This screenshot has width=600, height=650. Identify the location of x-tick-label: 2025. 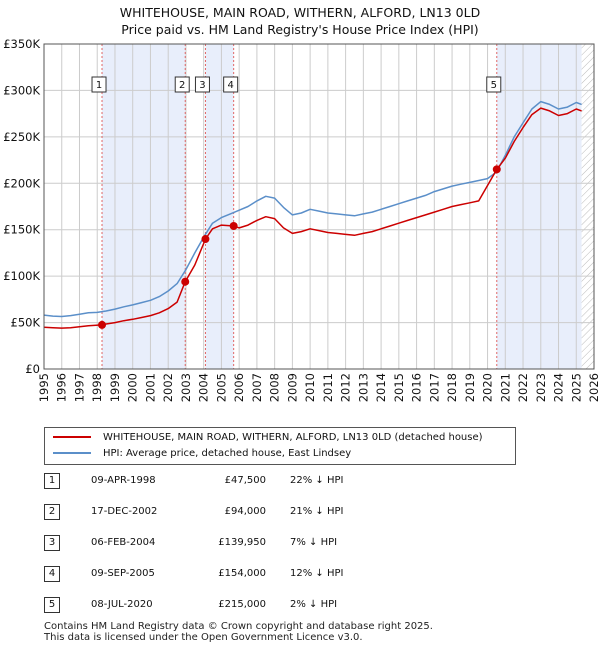
(576, 387).